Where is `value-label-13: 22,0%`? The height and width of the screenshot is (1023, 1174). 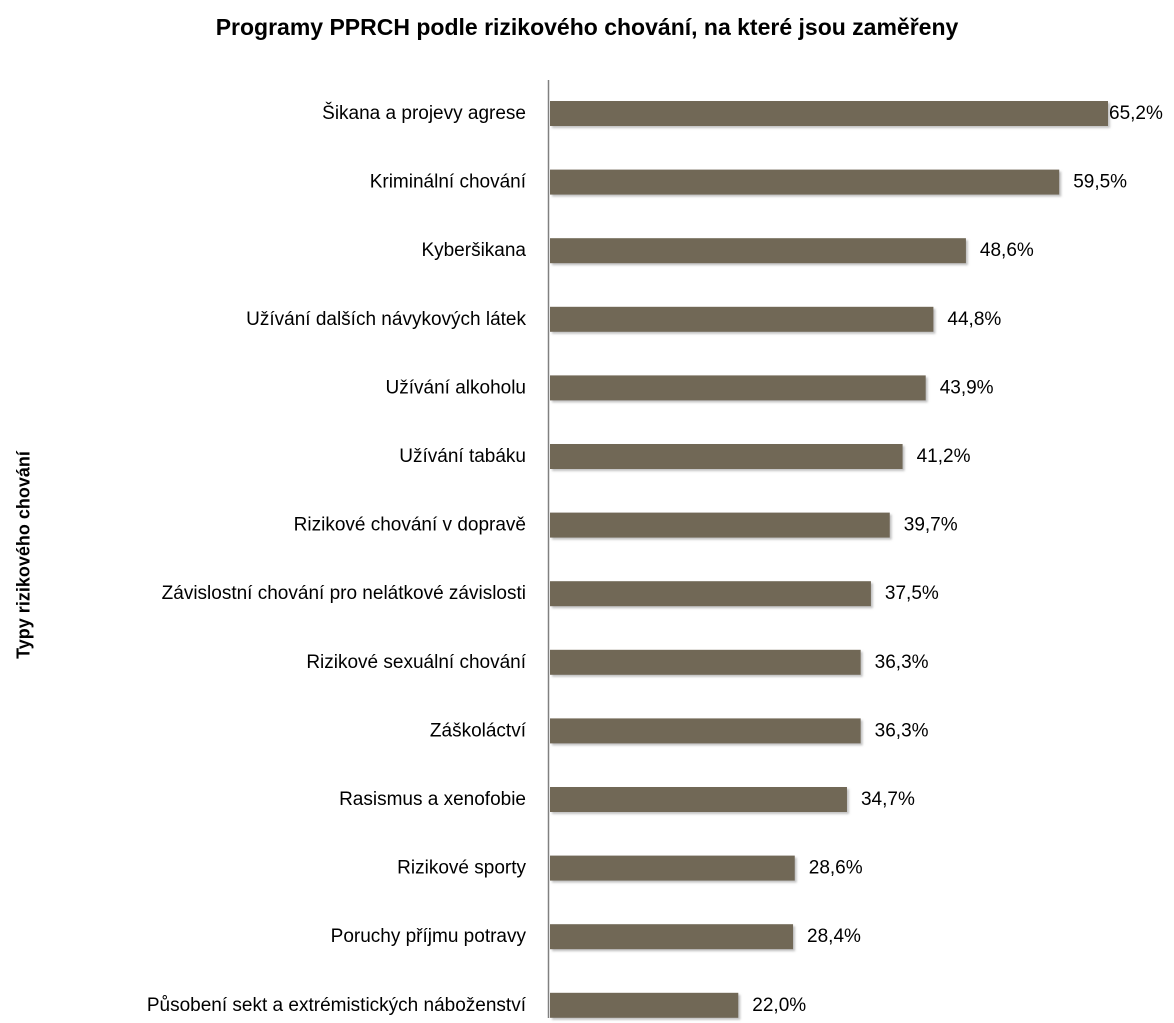
value-label-13: 22,0% is located at coordinates (779, 1005).